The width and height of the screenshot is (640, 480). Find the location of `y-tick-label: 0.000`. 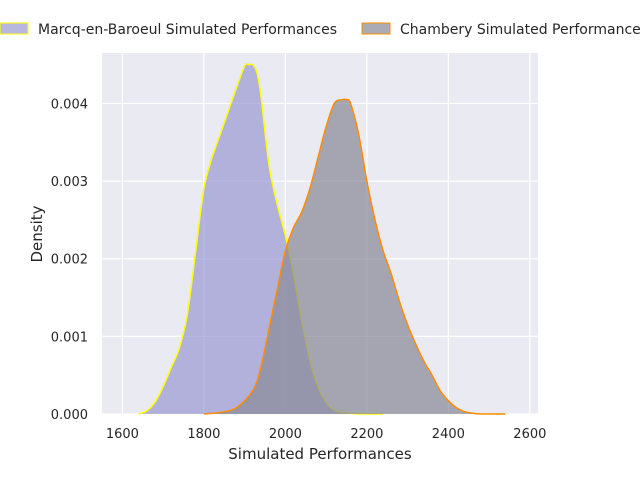

y-tick-label: 0.000 is located at coordinates (69, 415).